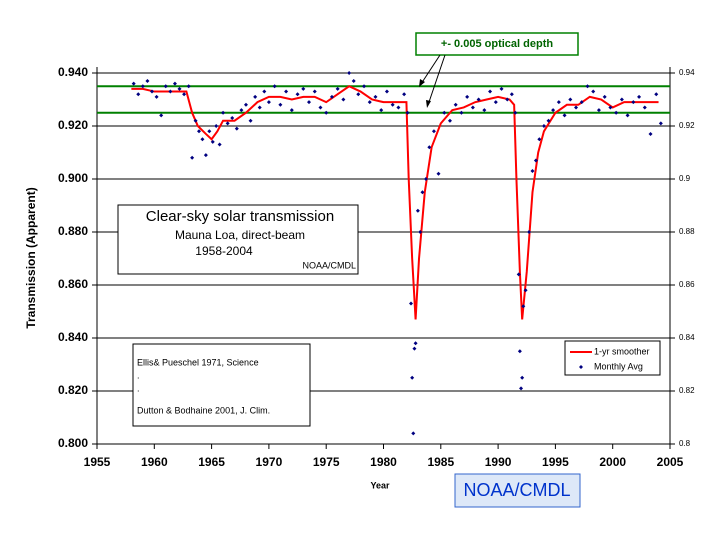  I want to click on text-box-credit: NOAA/CMDL, so click(329, 265).